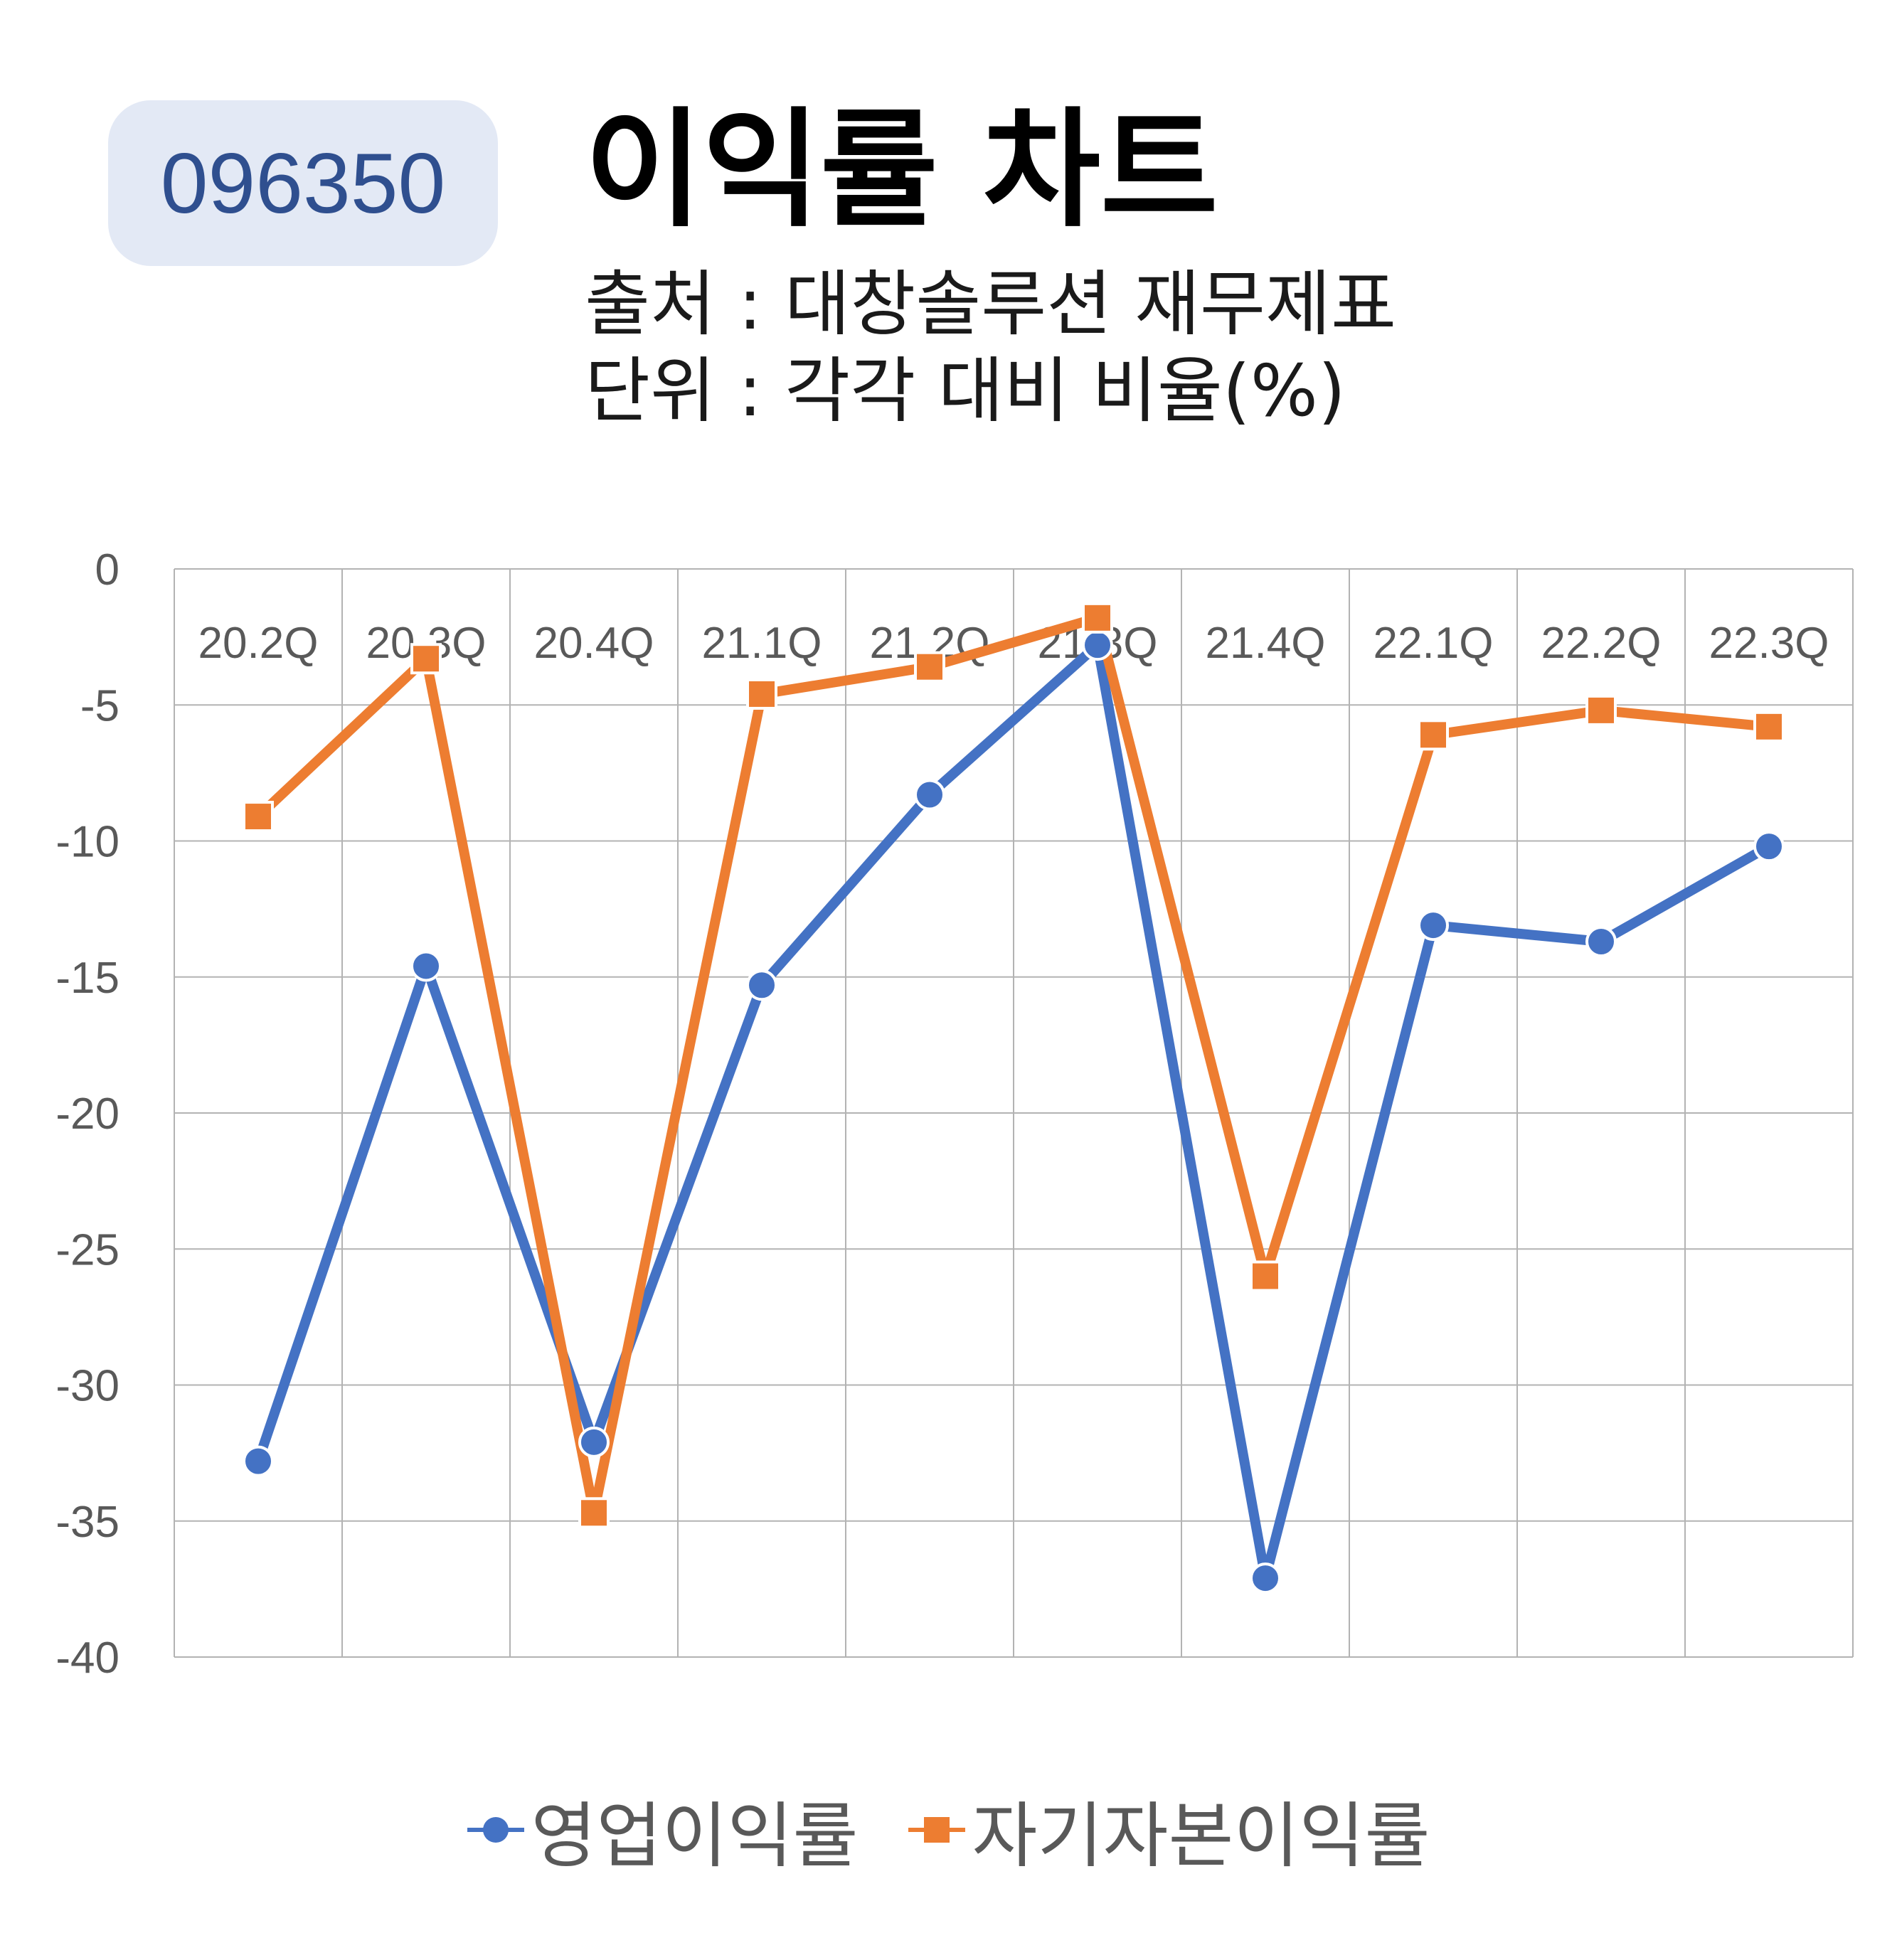 The height and width of the screenshot is (1960, 1897). Describe the element at coordinates (258, 643) in the screenshot. I see `category-label: 20.2Q` at that location.